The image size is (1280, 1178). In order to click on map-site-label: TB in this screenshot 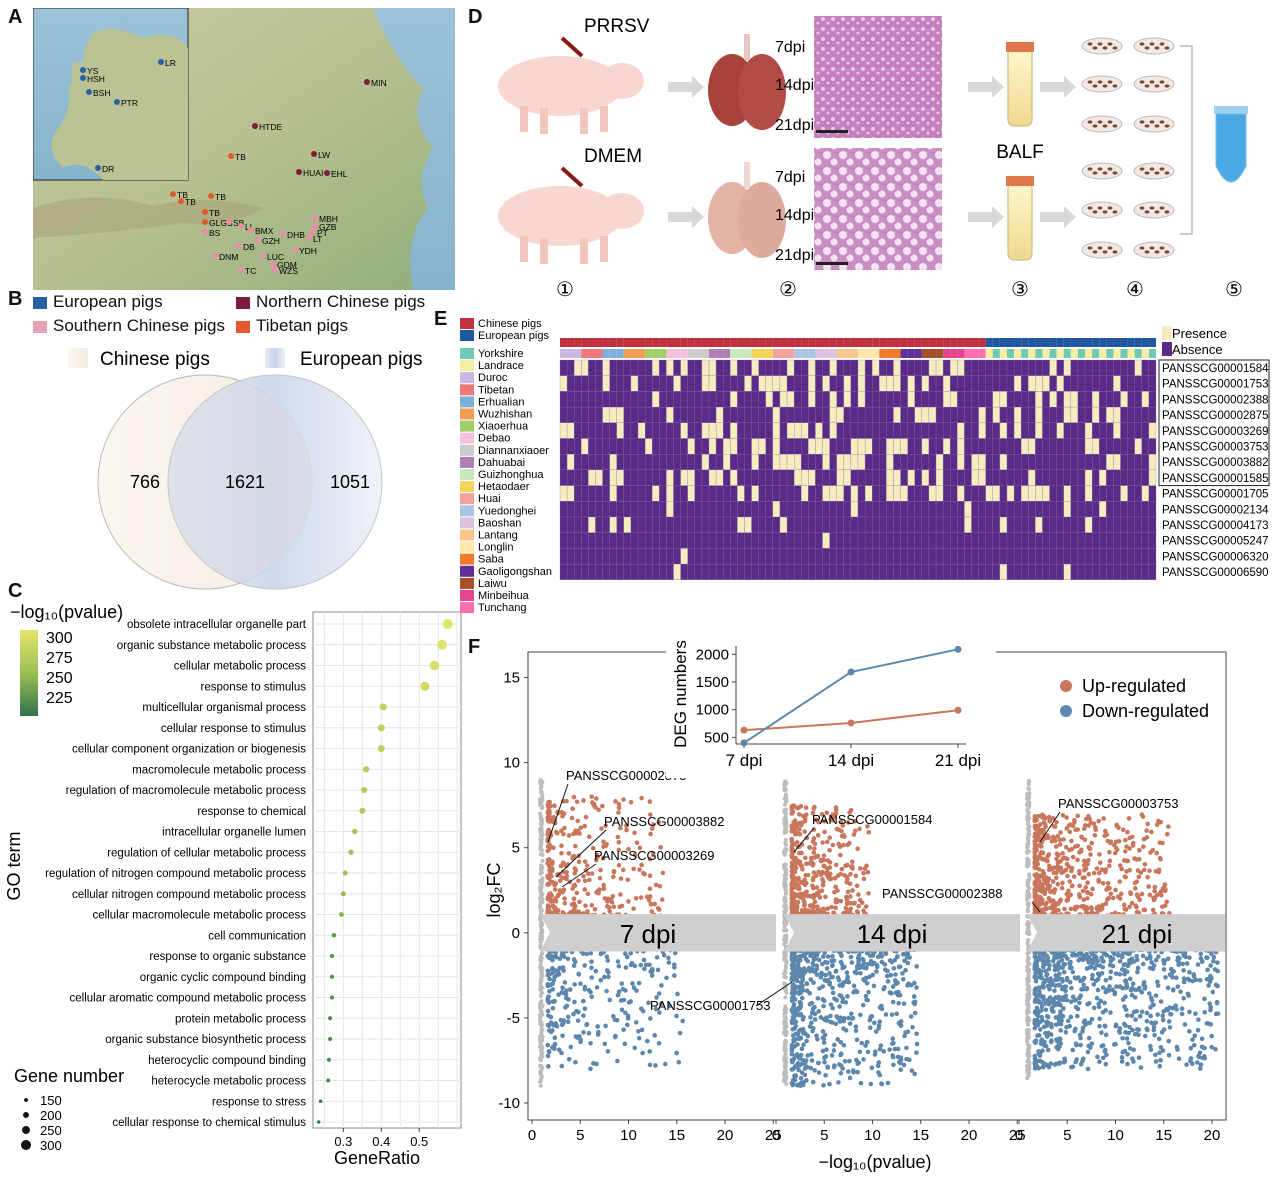, I will do `click(214, 213)`.